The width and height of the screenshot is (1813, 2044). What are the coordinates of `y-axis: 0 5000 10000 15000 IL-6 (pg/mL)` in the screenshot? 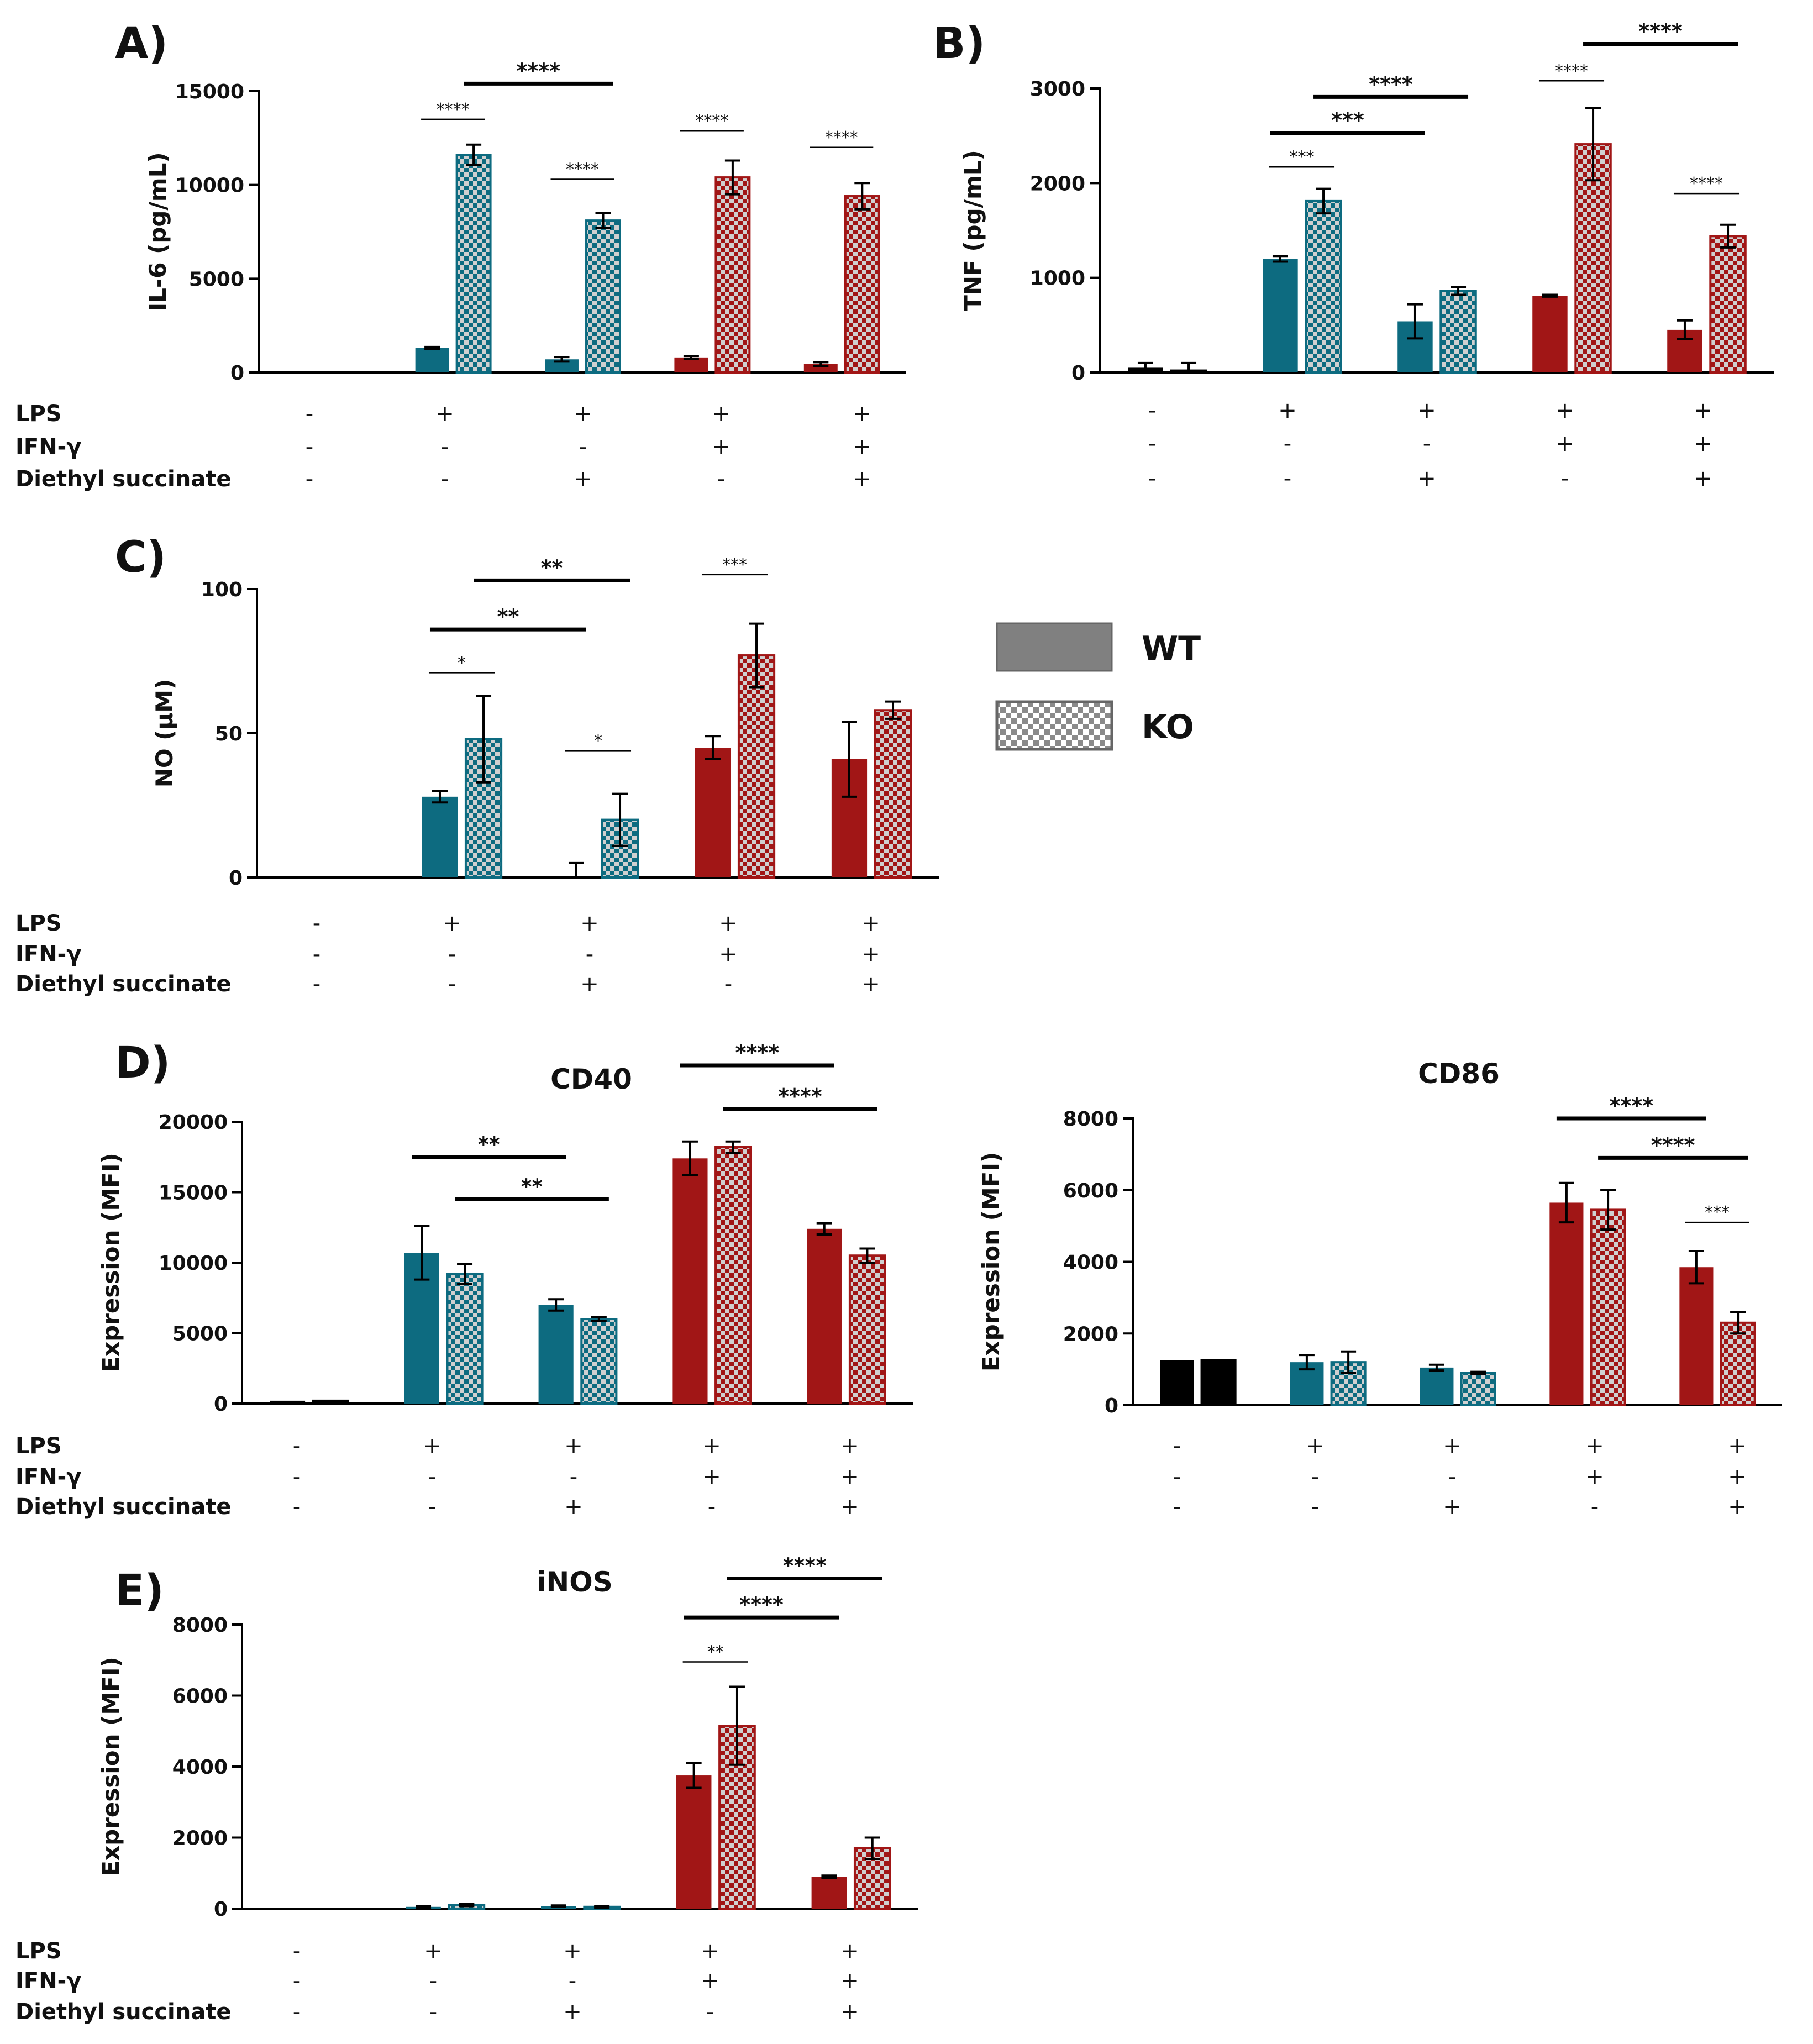 It's located at (525, 233).